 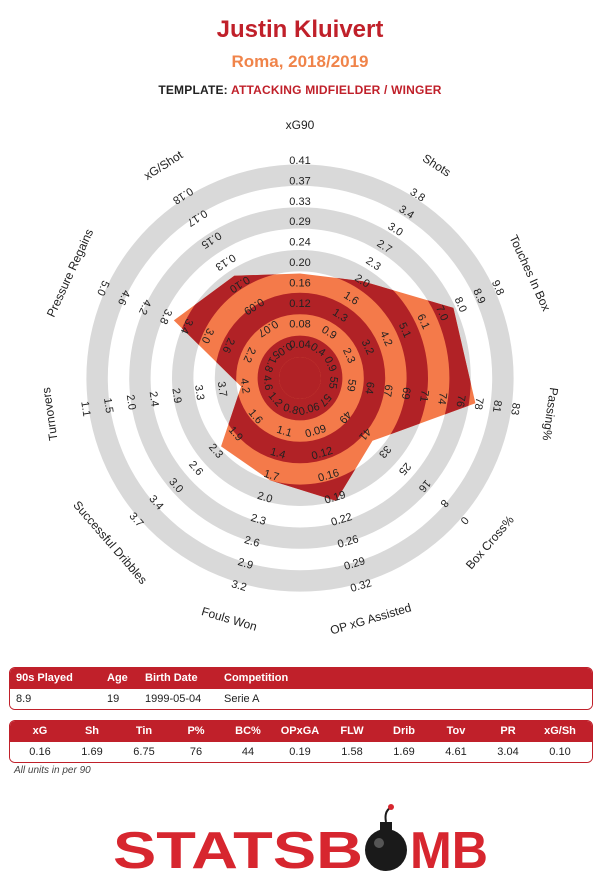 What do you see at coordinates (355, 564) in the screenshot?
I see `radar-tick-label: 0.29` at bounding box center [355, 564].